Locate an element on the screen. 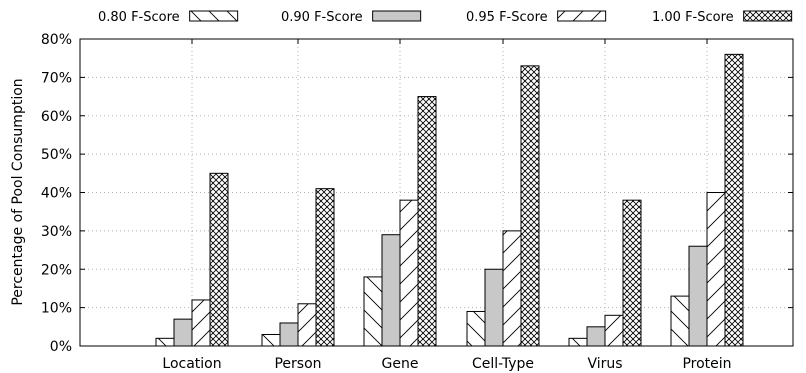  x-tick-label: Gene is located at coordinates (400, 364).